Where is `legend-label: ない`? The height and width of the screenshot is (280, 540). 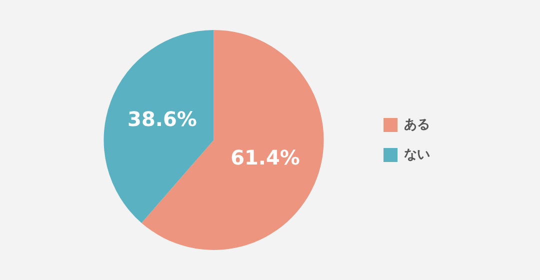 legend-label: ない is located at coordinates (417, 154).